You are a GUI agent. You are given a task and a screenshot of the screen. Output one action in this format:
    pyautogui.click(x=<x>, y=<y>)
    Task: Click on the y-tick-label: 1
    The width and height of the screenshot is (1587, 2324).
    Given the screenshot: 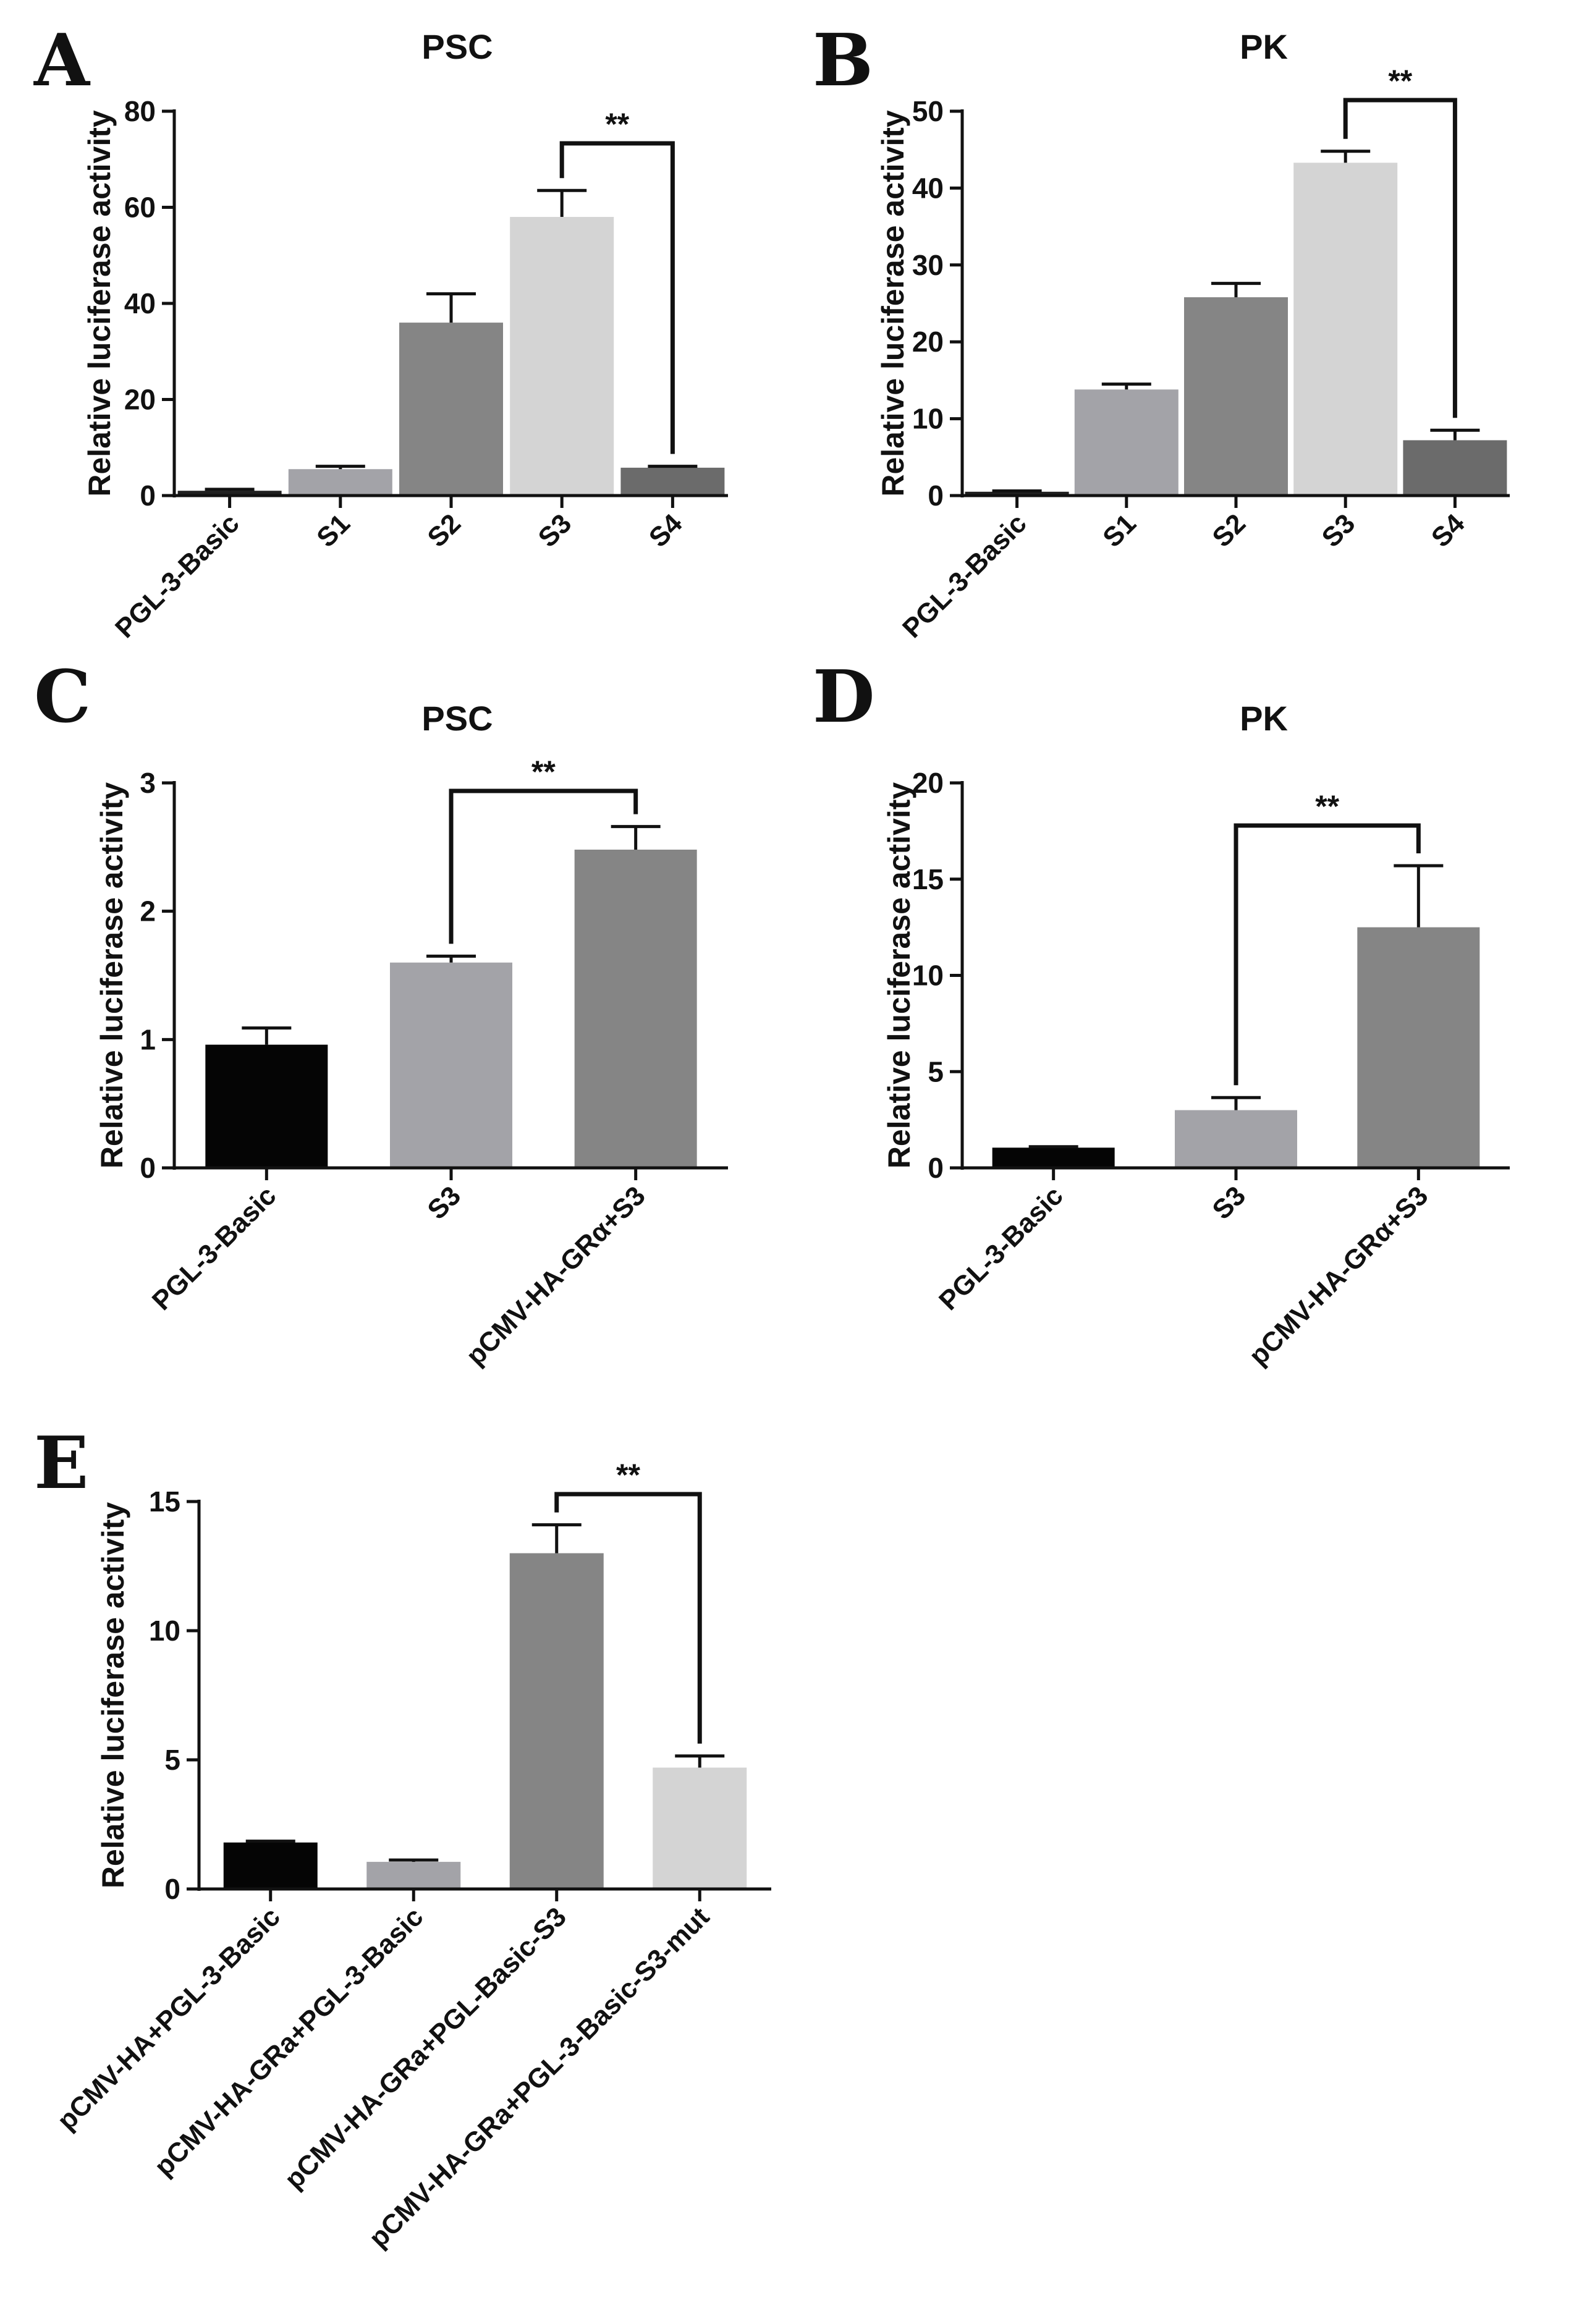 What is the action you would take?
    pyautogui.click(x=148, y=1039)
    